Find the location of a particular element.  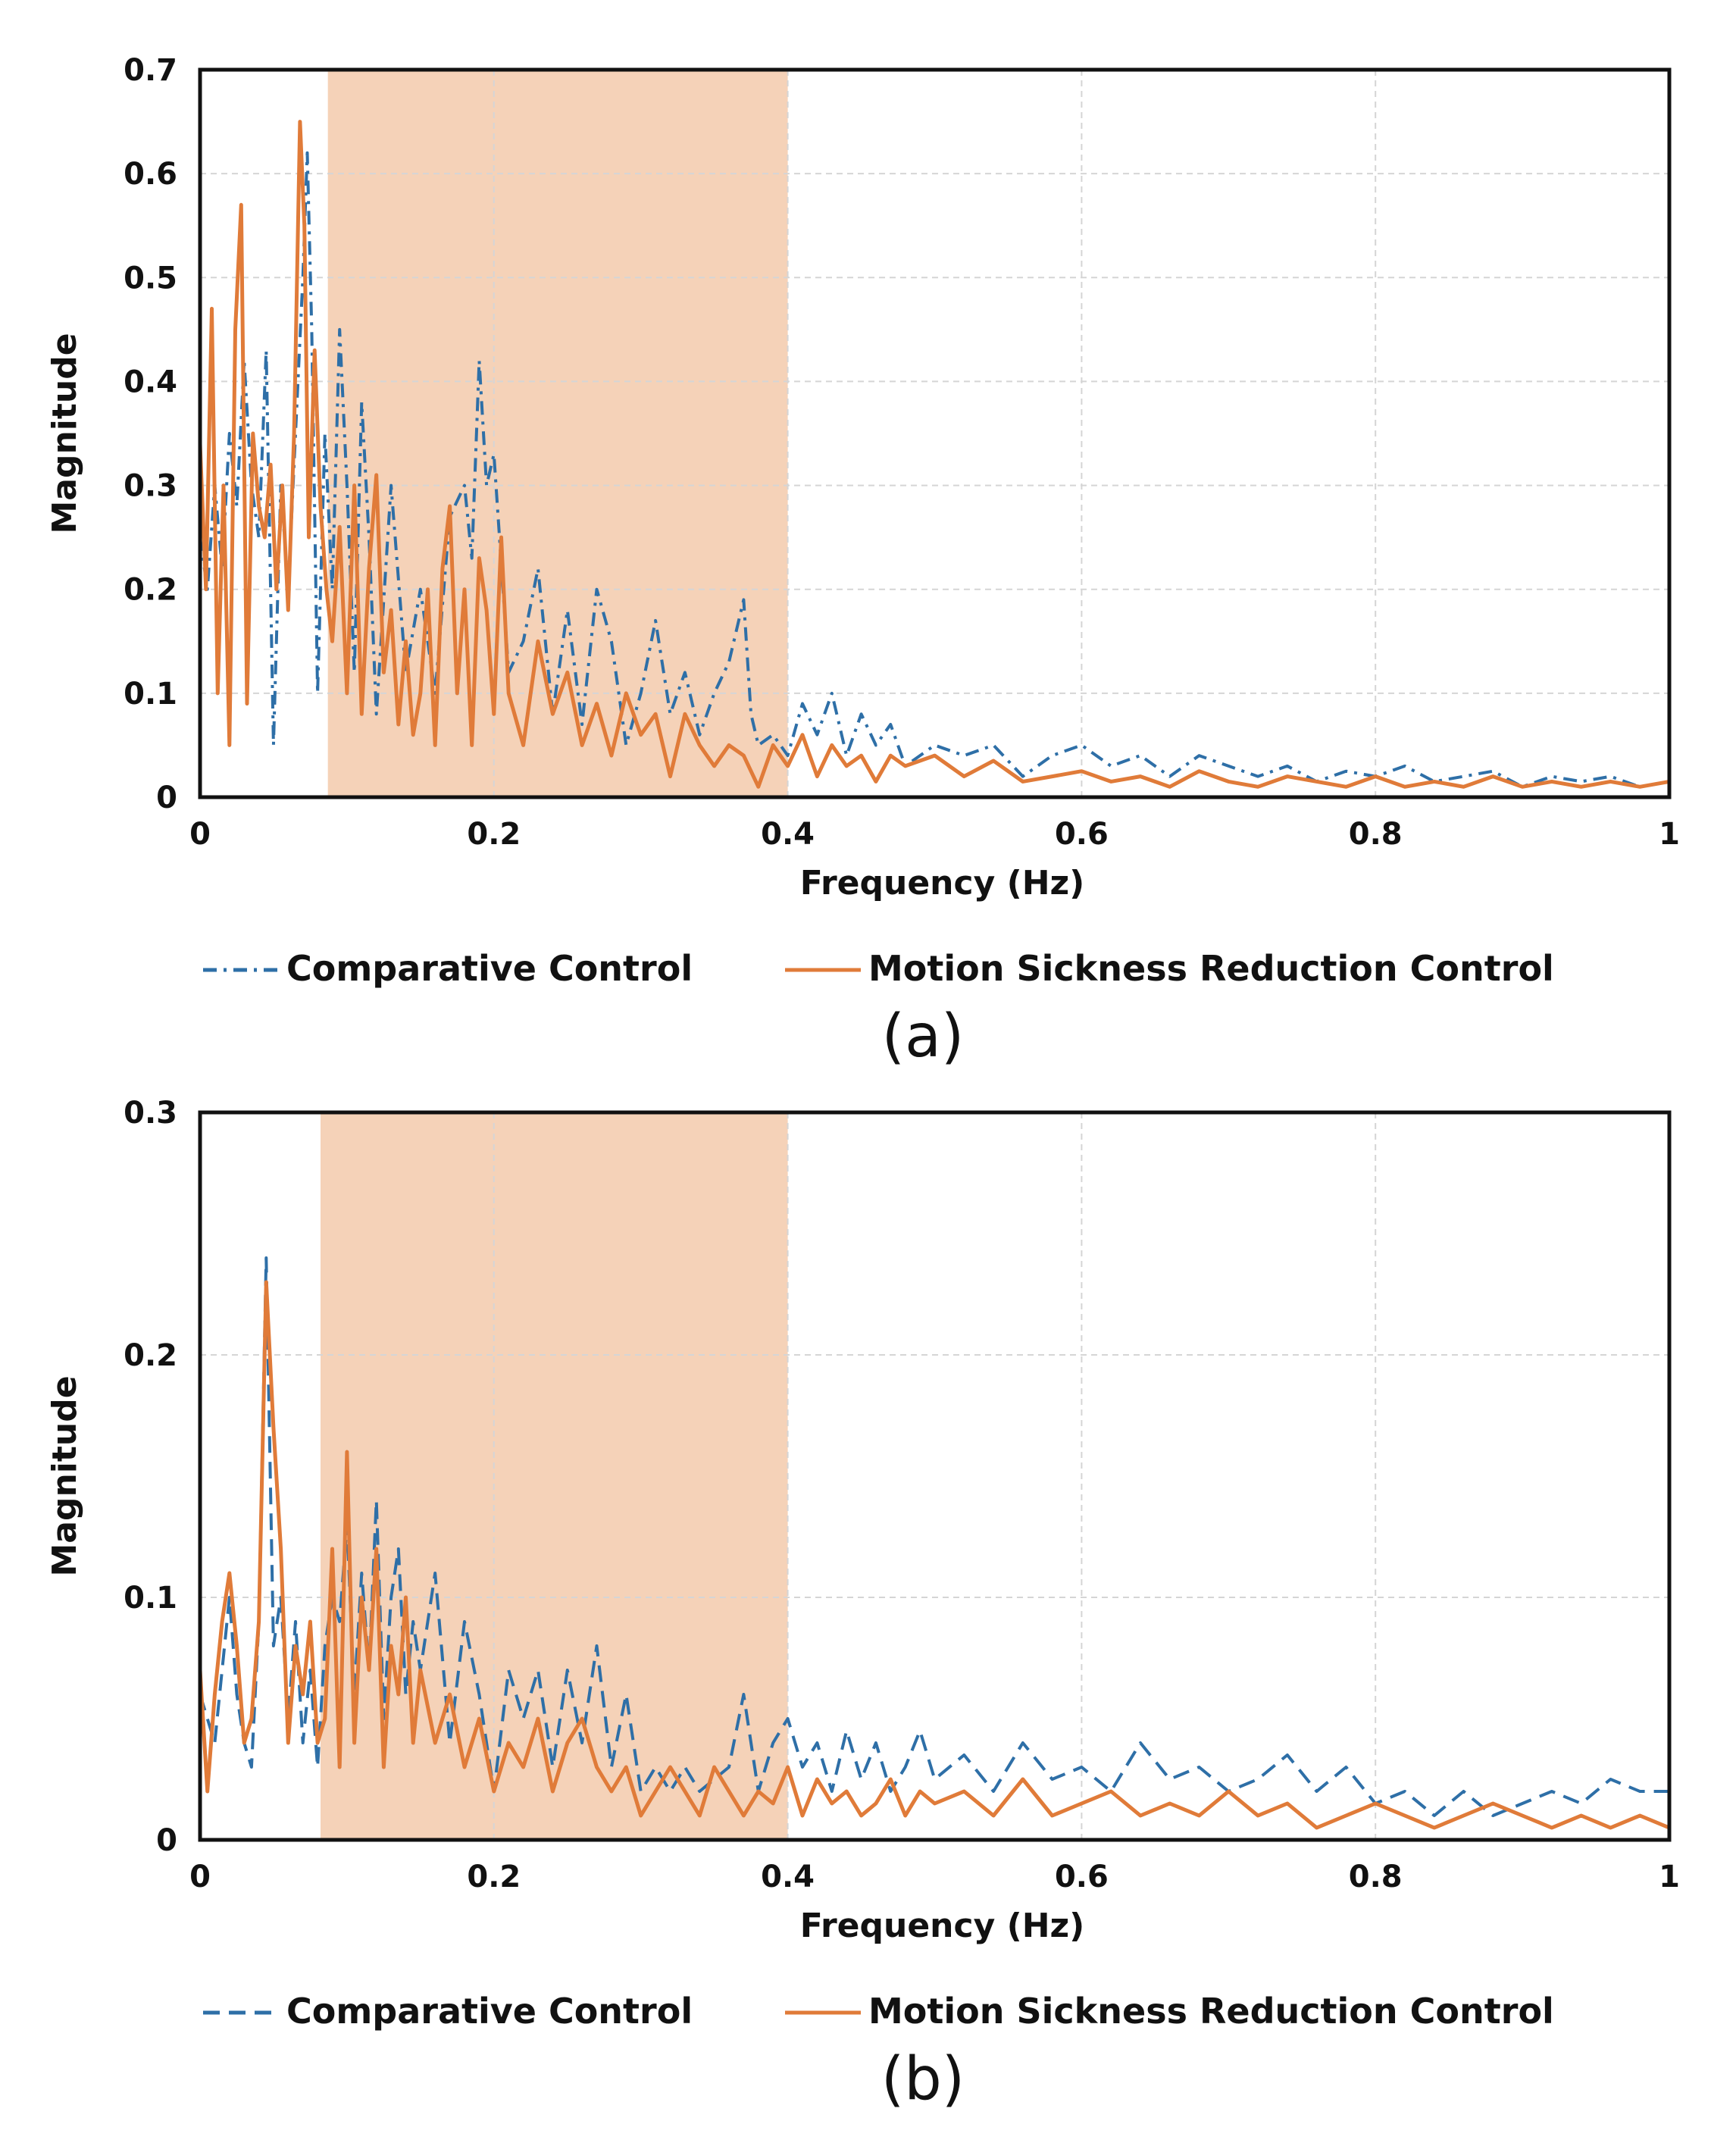

legend-label-motion-sickness-a: Motion Sickness Reduction Control is located at coordinates (1211, 968).